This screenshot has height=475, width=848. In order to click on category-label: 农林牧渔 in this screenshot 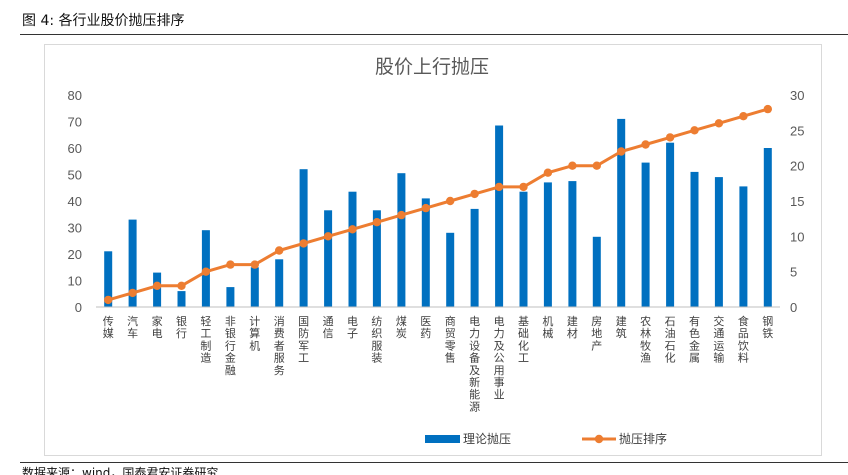, I will do `click(645, 339)`.